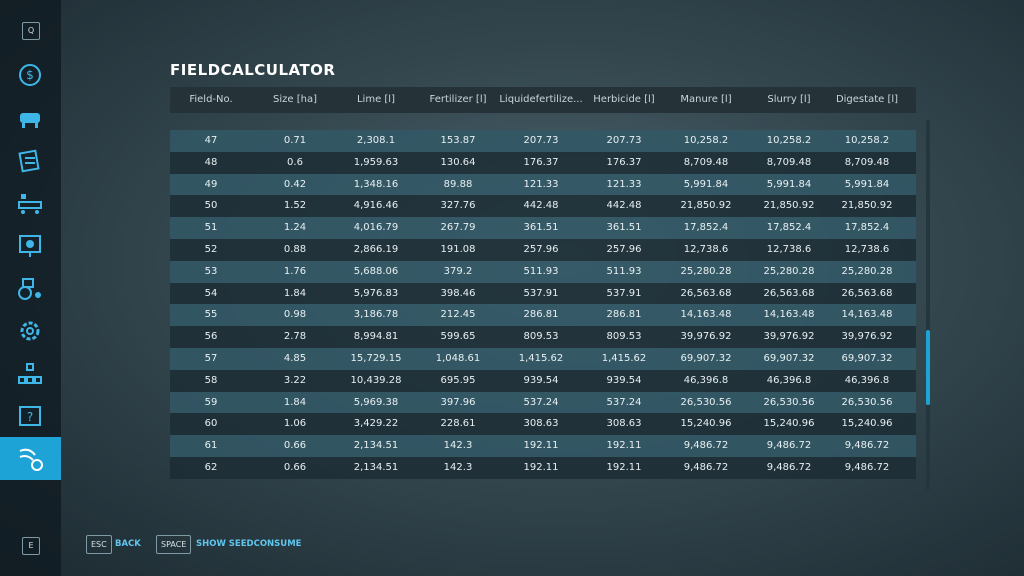 This screenshot has width=1024, height=576. Describe the element at coordinates (458, 424) in the screenshot. I see `table-cell: 228.61` at that location.